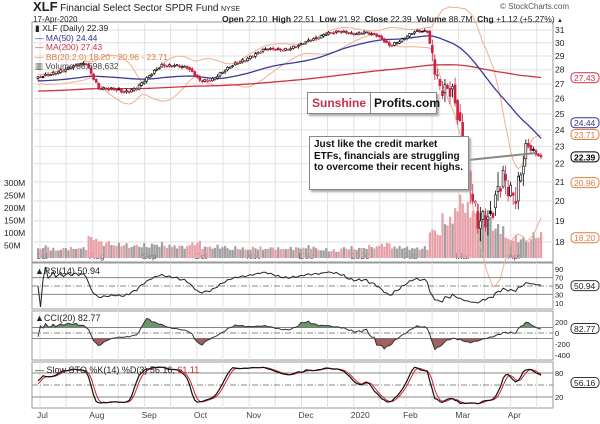 The height and width of the screenshot is (424, 600). I want to click on chart-date: 17-Apr-2020, so click(55, 19).